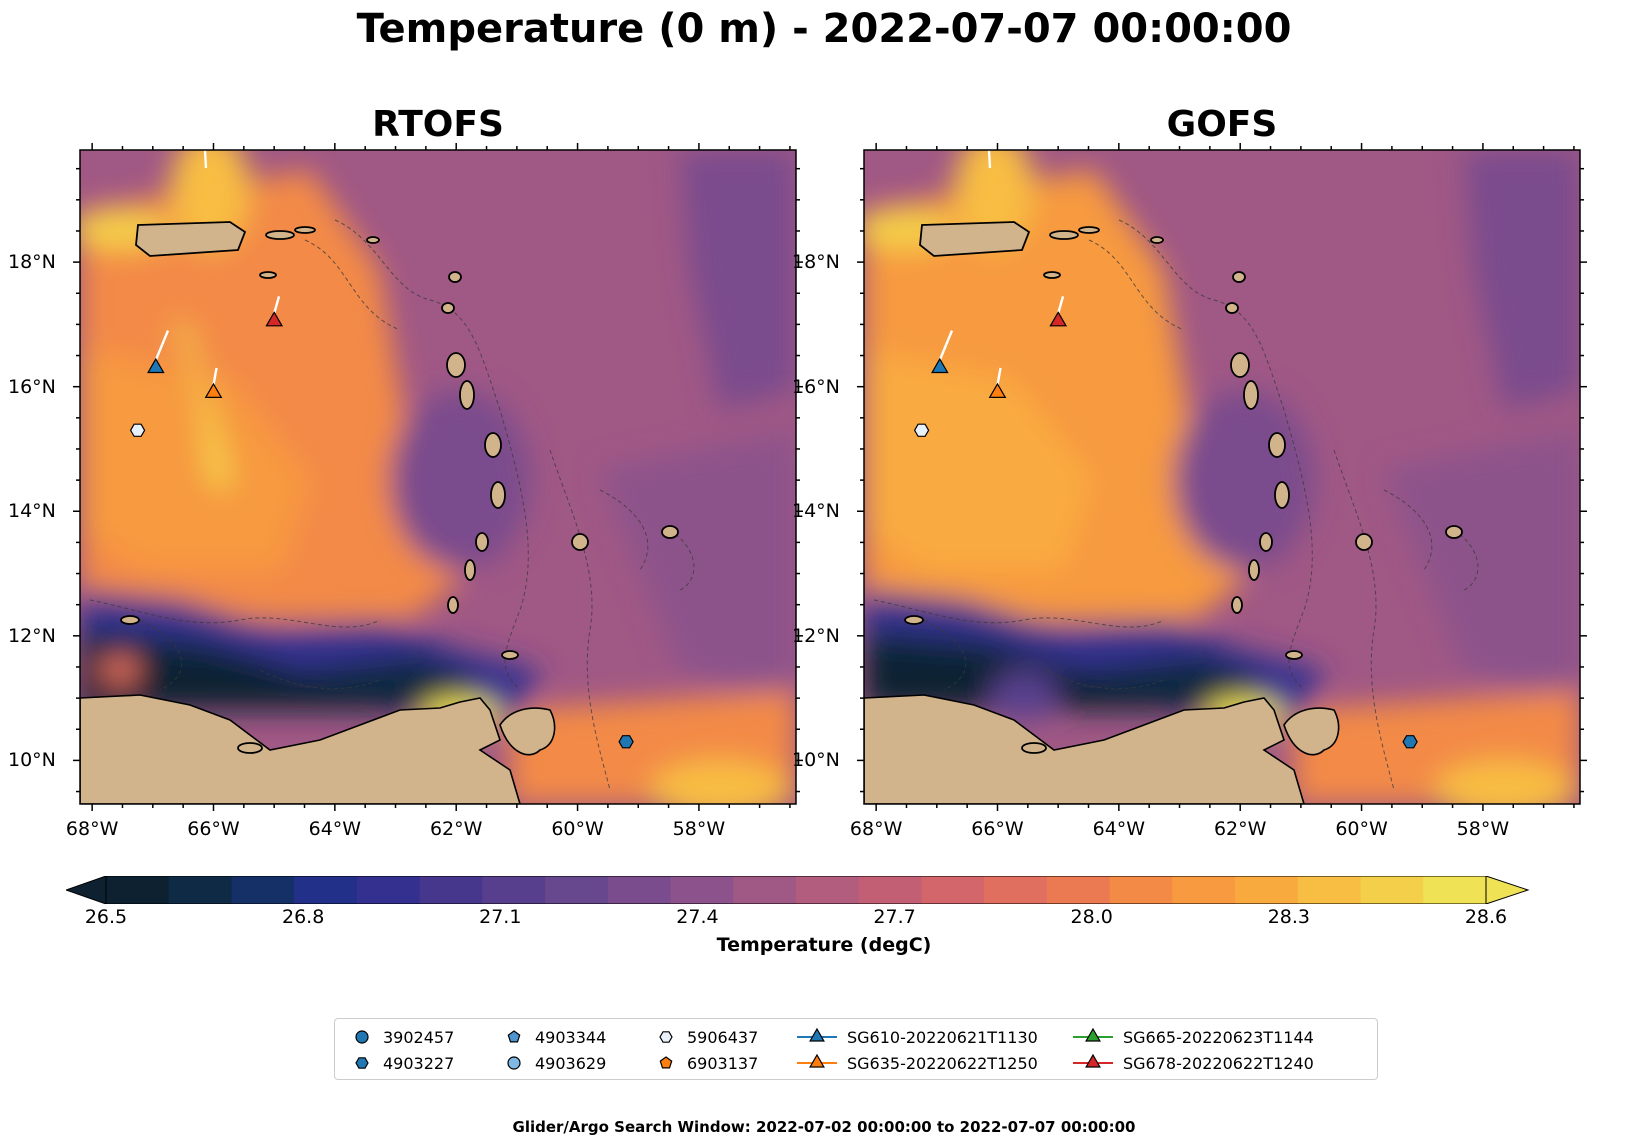  I want to click on longitude-tick-label: 64°W, so click(335, 829).